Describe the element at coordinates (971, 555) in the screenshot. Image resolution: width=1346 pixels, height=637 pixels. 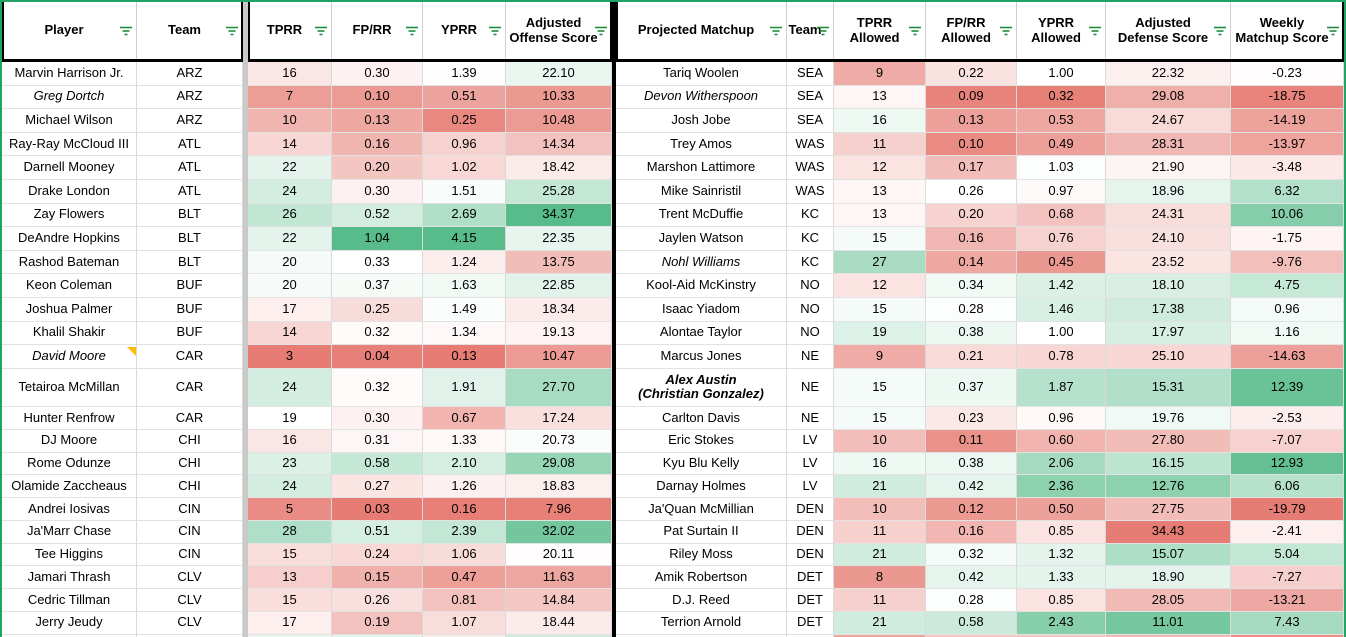
I see `stat-cell-fprr-allowed: 0.32` at that location.